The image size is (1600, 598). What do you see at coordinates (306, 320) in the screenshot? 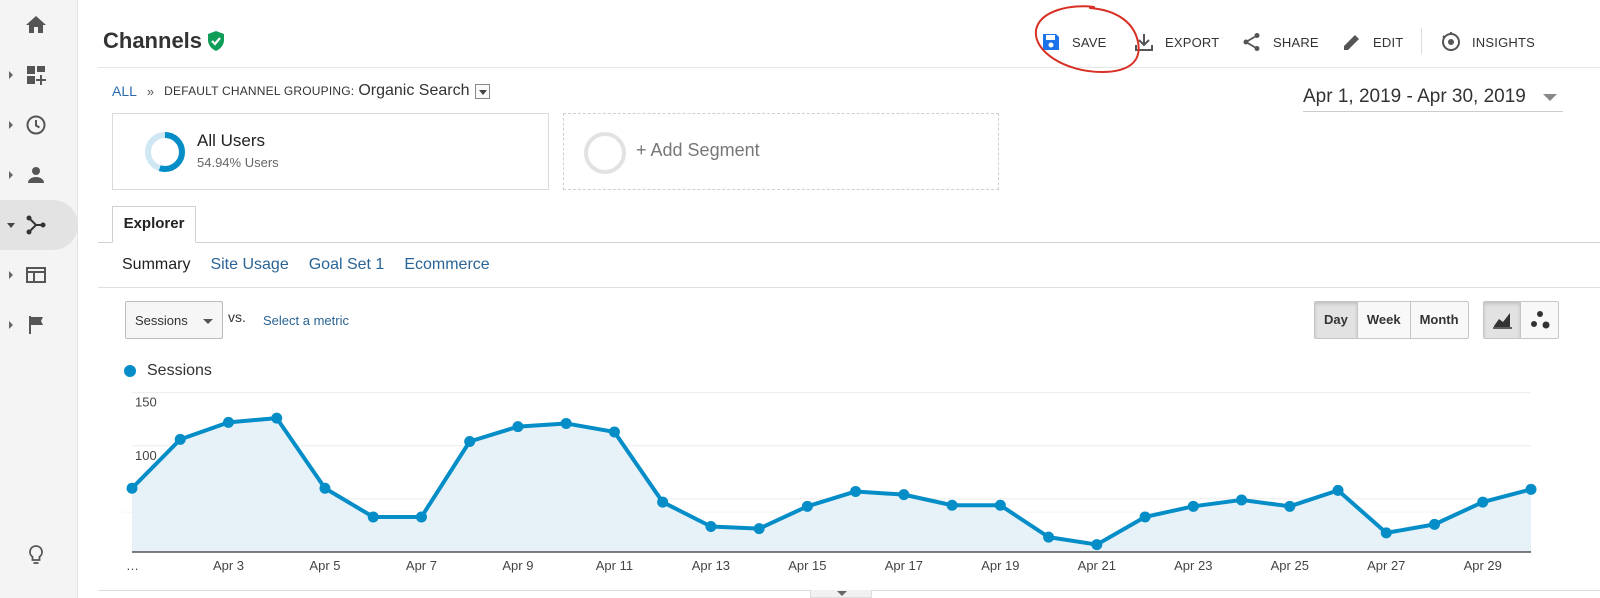
I see `select-metric-link: Select a metric` at bounding box center [306, 320].